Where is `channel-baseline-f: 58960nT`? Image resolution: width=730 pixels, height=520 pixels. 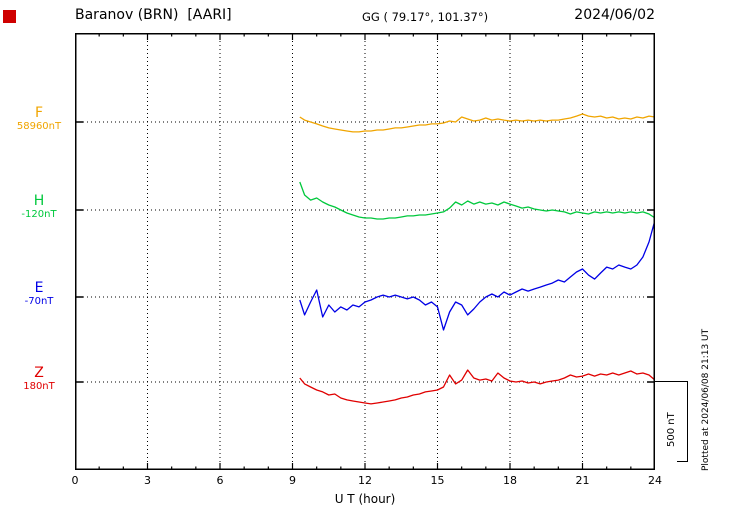 channel-baseline-f: 58960nT is located at coordinates (39, 126).